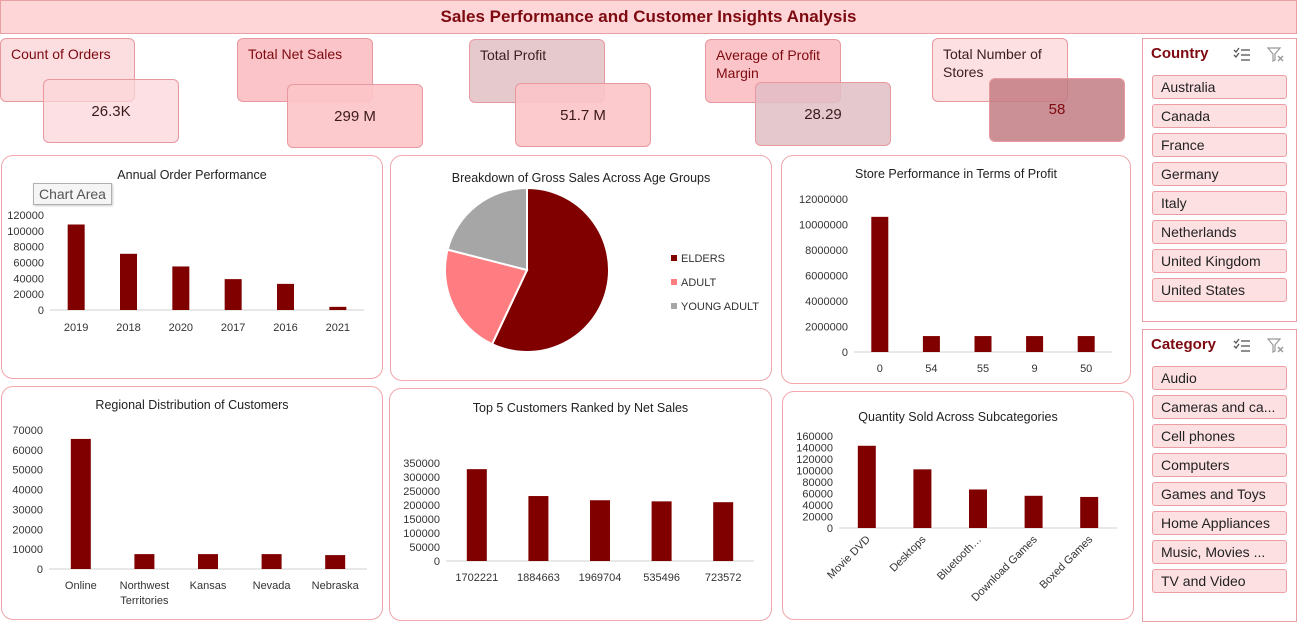 The width and height of the screenshot is (1299, 624). What do you see at coordinates (1219, 494) in the screenshot?
I see `category-slicer-item: Games and Toys` at bounding box center [1219, 494].